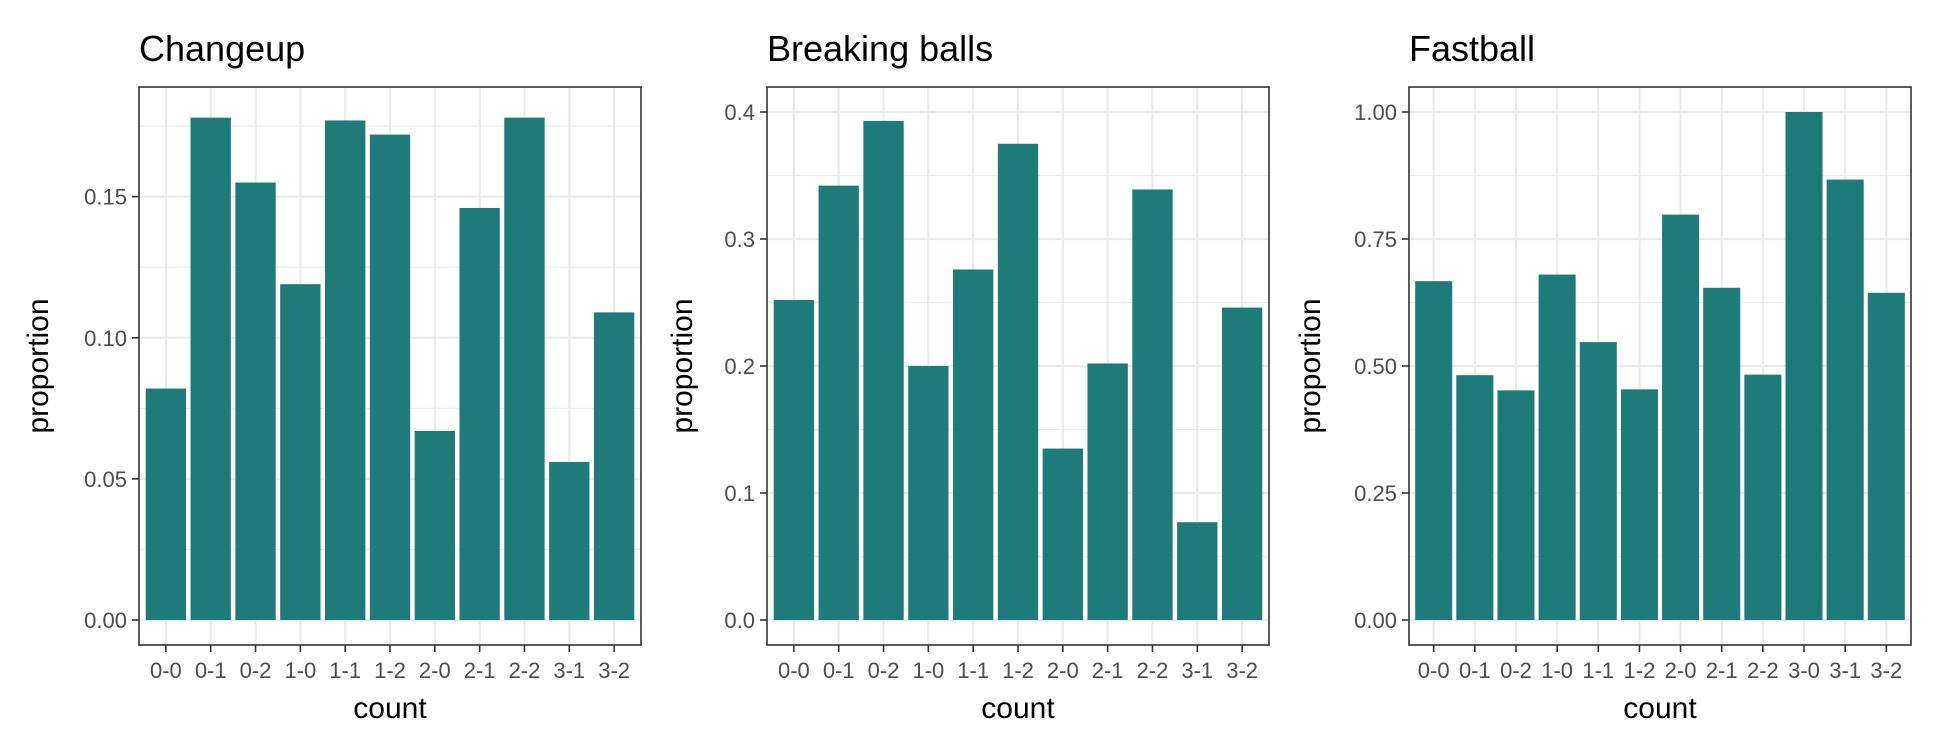  I want to click on x-tick-label: 3-0, so click(1804, 670).